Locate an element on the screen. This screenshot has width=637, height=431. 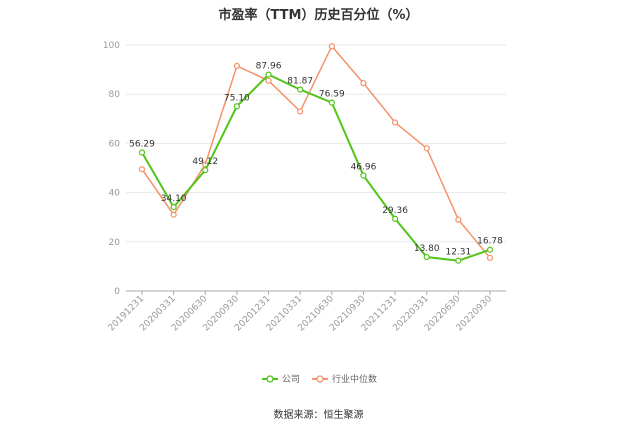
data-label: 13.80 is located at coordinates (427, 249).